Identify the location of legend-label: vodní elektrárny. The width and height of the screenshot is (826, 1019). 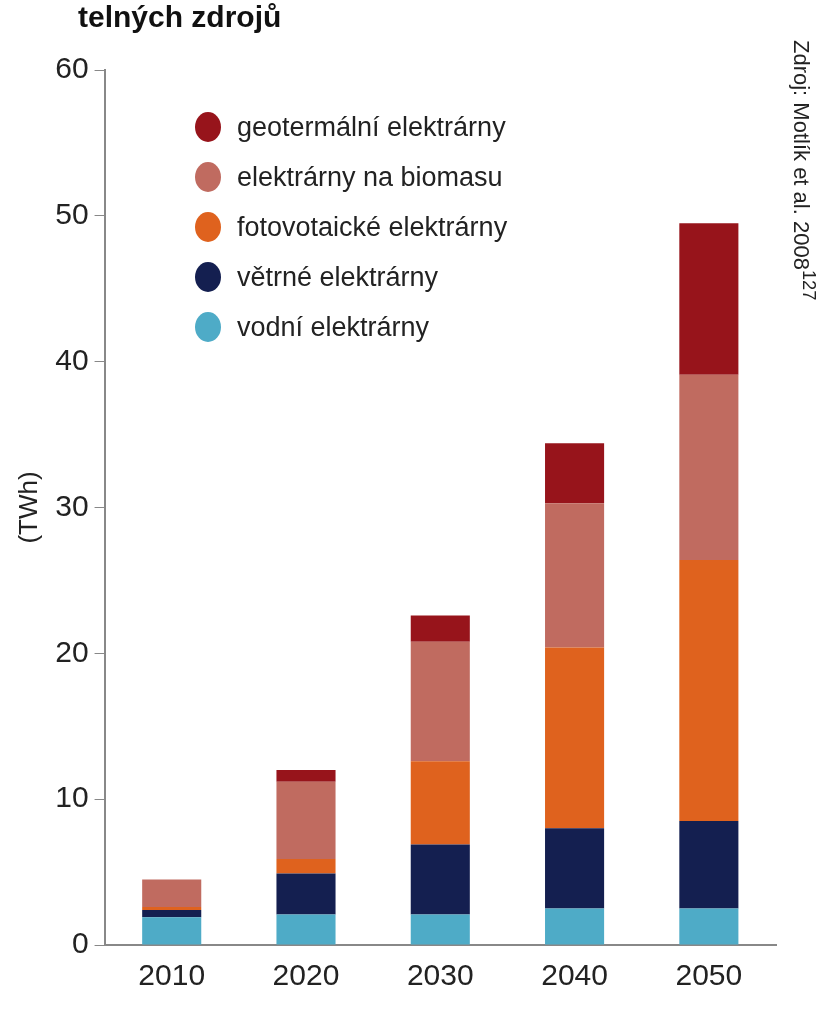
(333, 327).